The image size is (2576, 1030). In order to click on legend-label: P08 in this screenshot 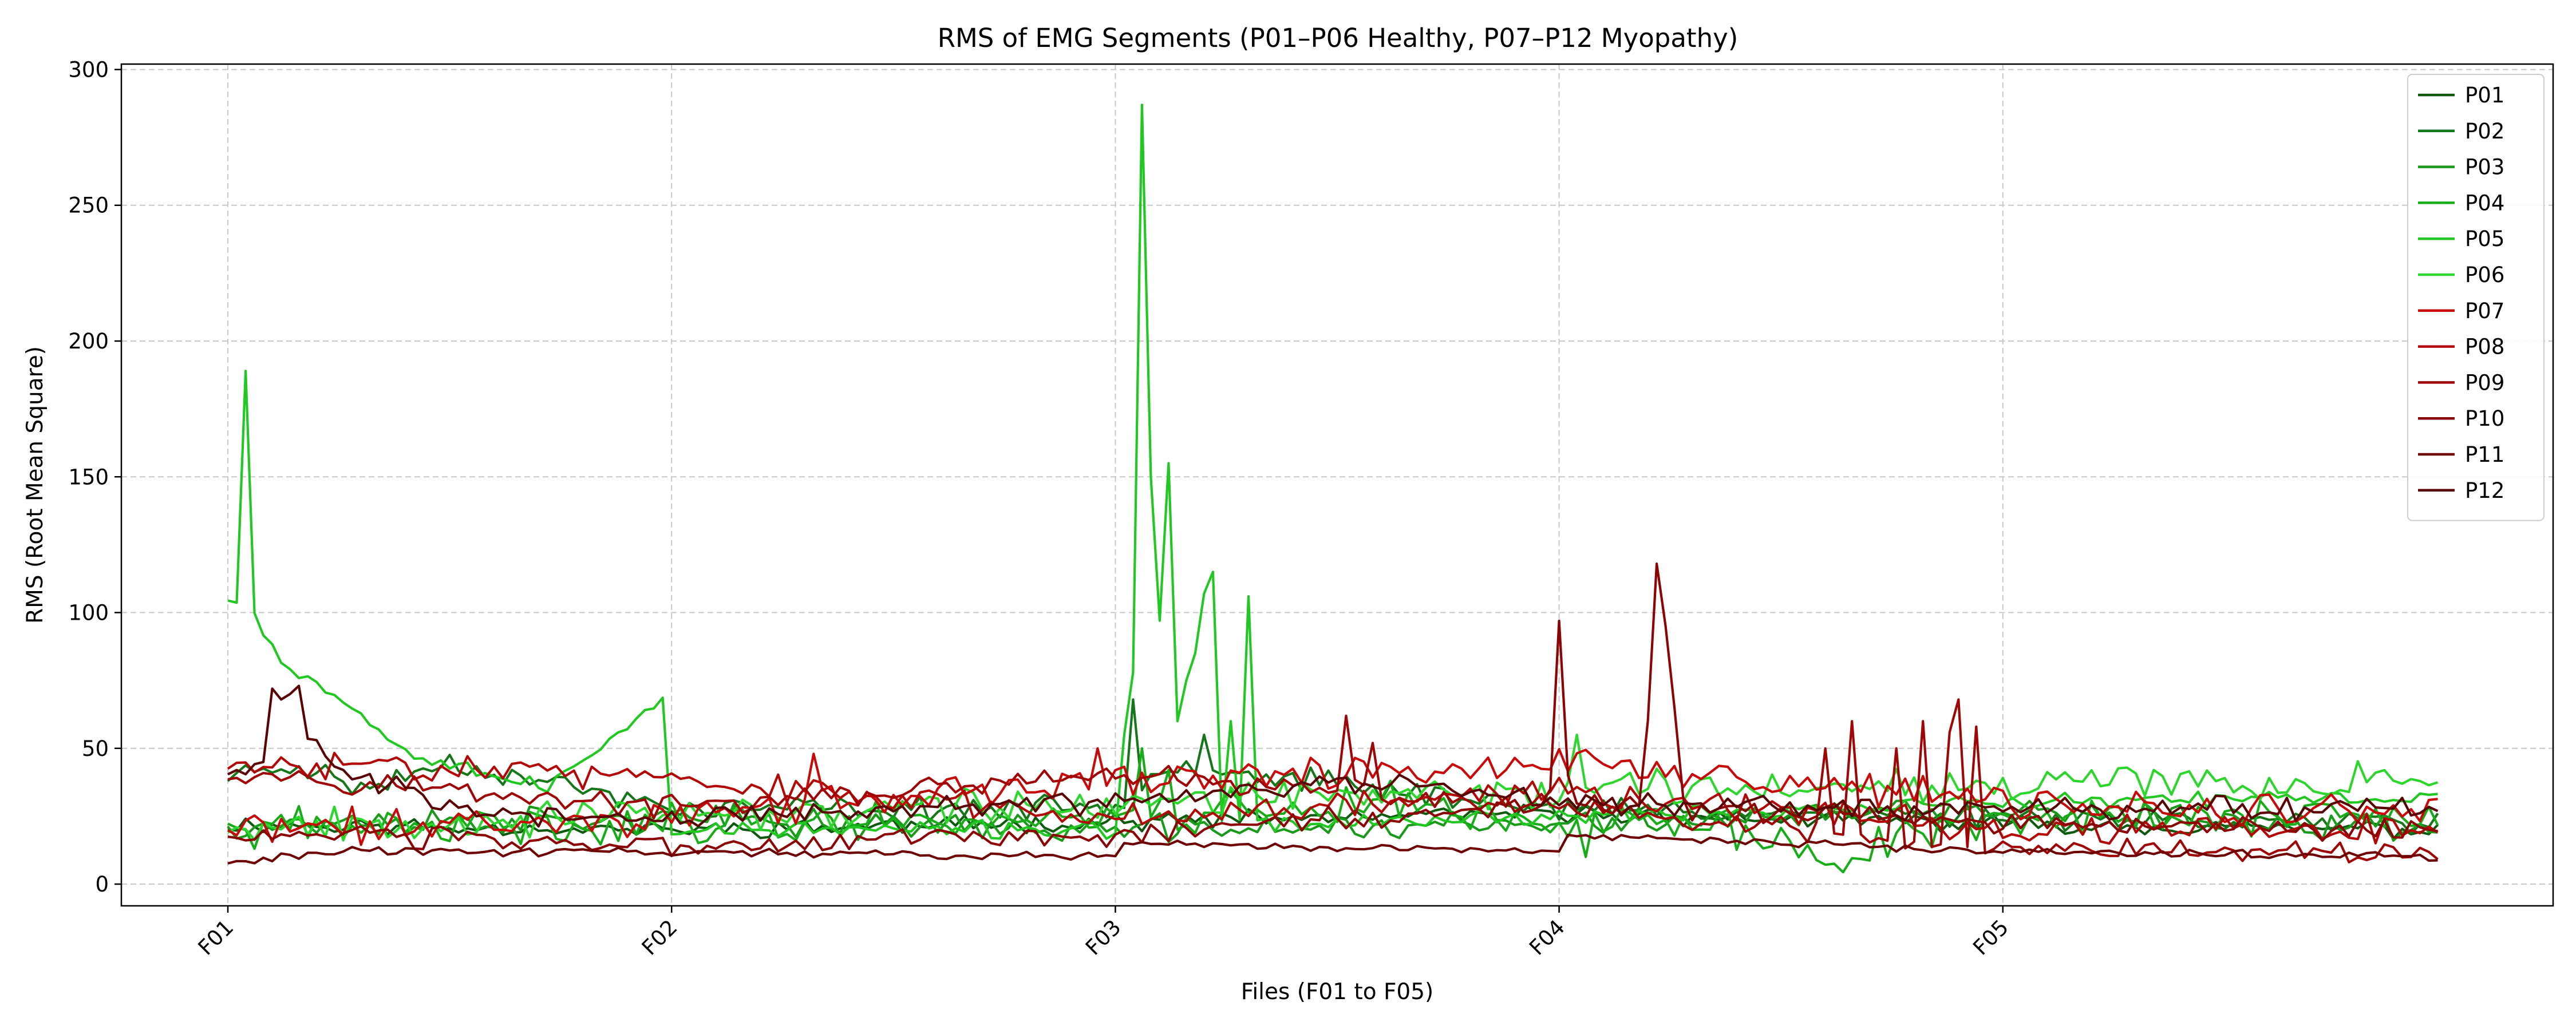, I will do `click(2485, 347)`.